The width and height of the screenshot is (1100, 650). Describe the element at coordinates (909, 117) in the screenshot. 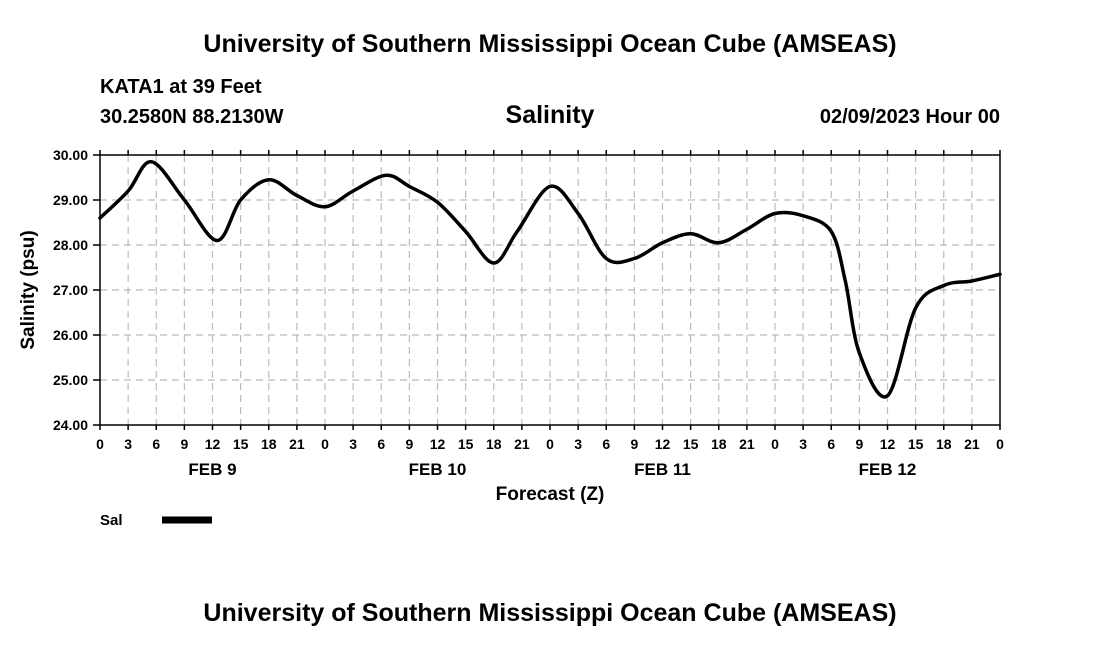

I see `run-time: 02/09/2023 Hour 00` at that location.